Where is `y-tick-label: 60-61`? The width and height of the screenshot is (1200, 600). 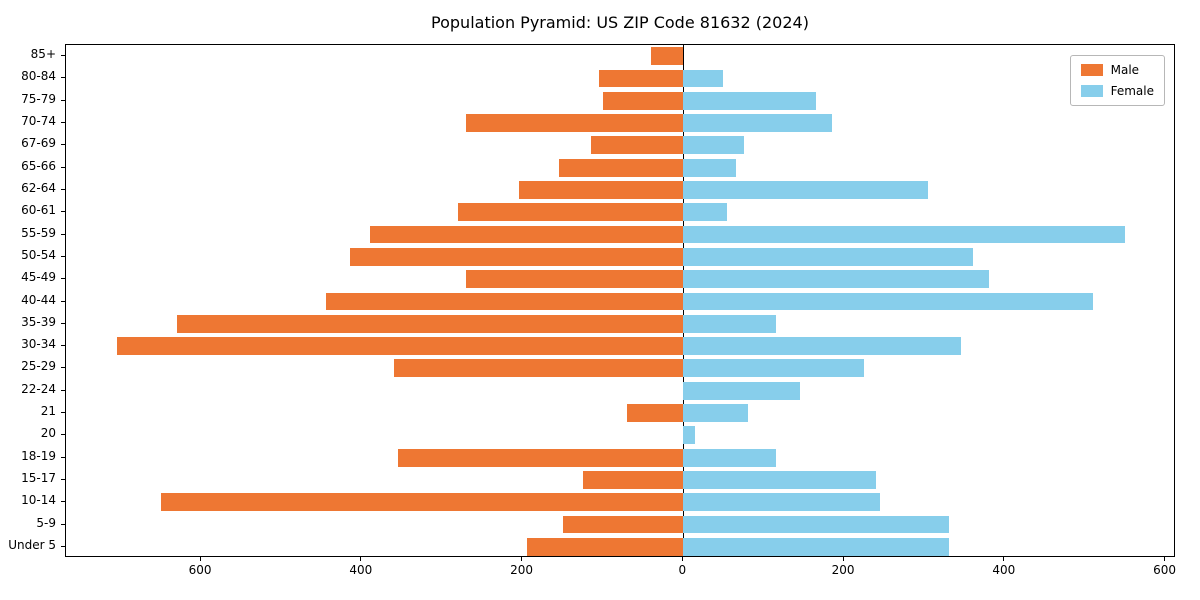 y-tick-label: 60-61 is located at coordinates (38, 210).